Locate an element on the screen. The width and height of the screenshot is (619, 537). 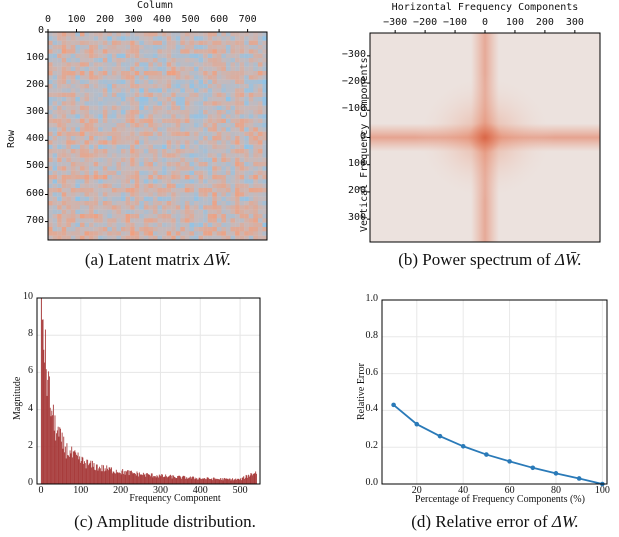
data-point is located at coordinates (440, 436).